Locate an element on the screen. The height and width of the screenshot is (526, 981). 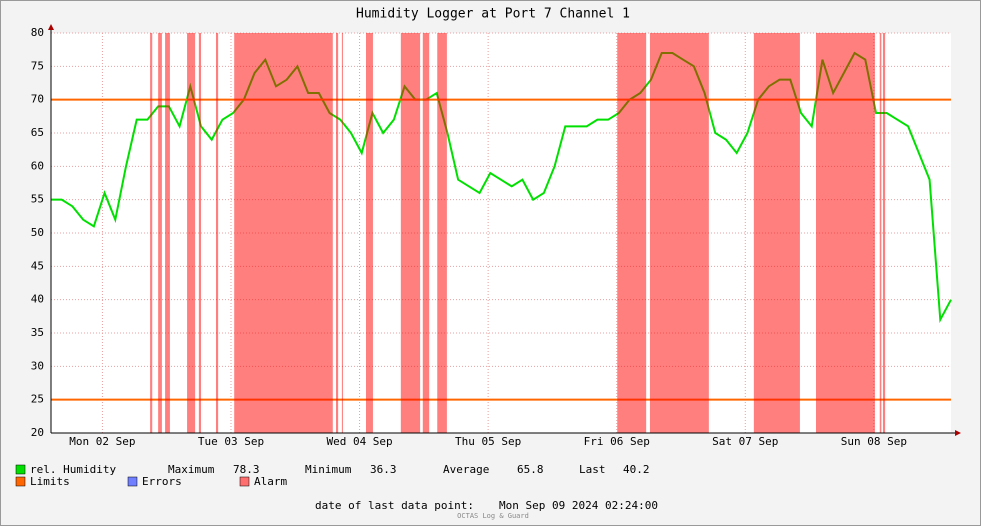
legend-label: Errors is located at coordinates (162, 481).